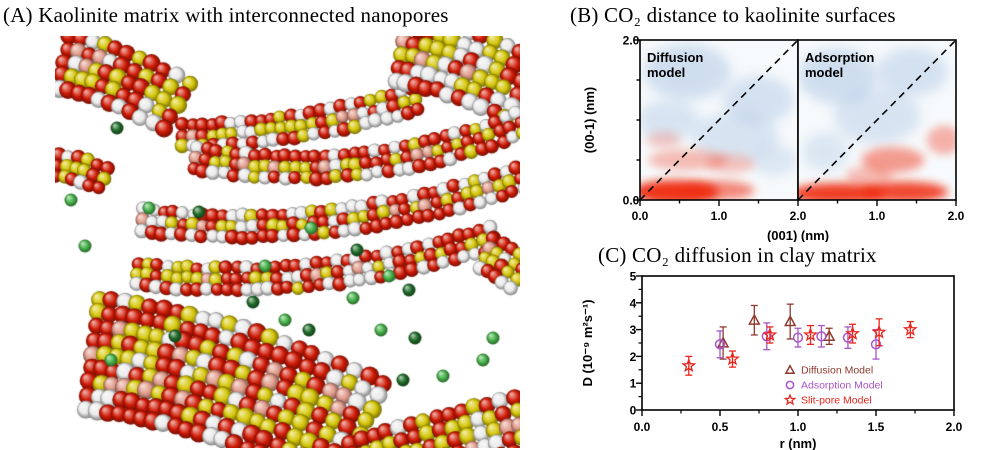 Image resolution: width=1000 pixels, height=450 pixels. Describe the element at coordinates (733, 15) in the screenshot. I see `panel-b-title: (B) CO₂ distance to kaolinite surfaces` at that location.